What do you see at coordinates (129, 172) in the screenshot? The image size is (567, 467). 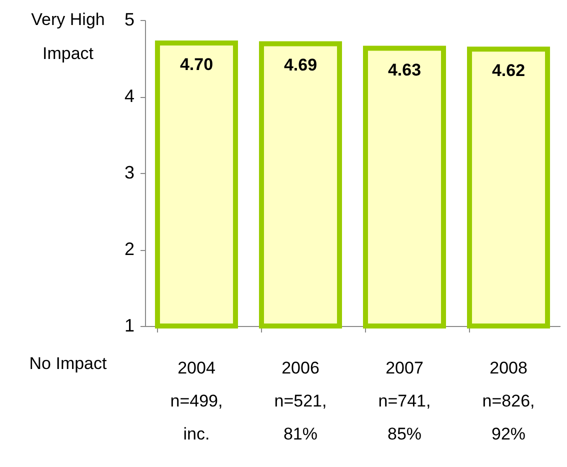 I see `y-tick-label: 3` at bounding box center [129, 172].